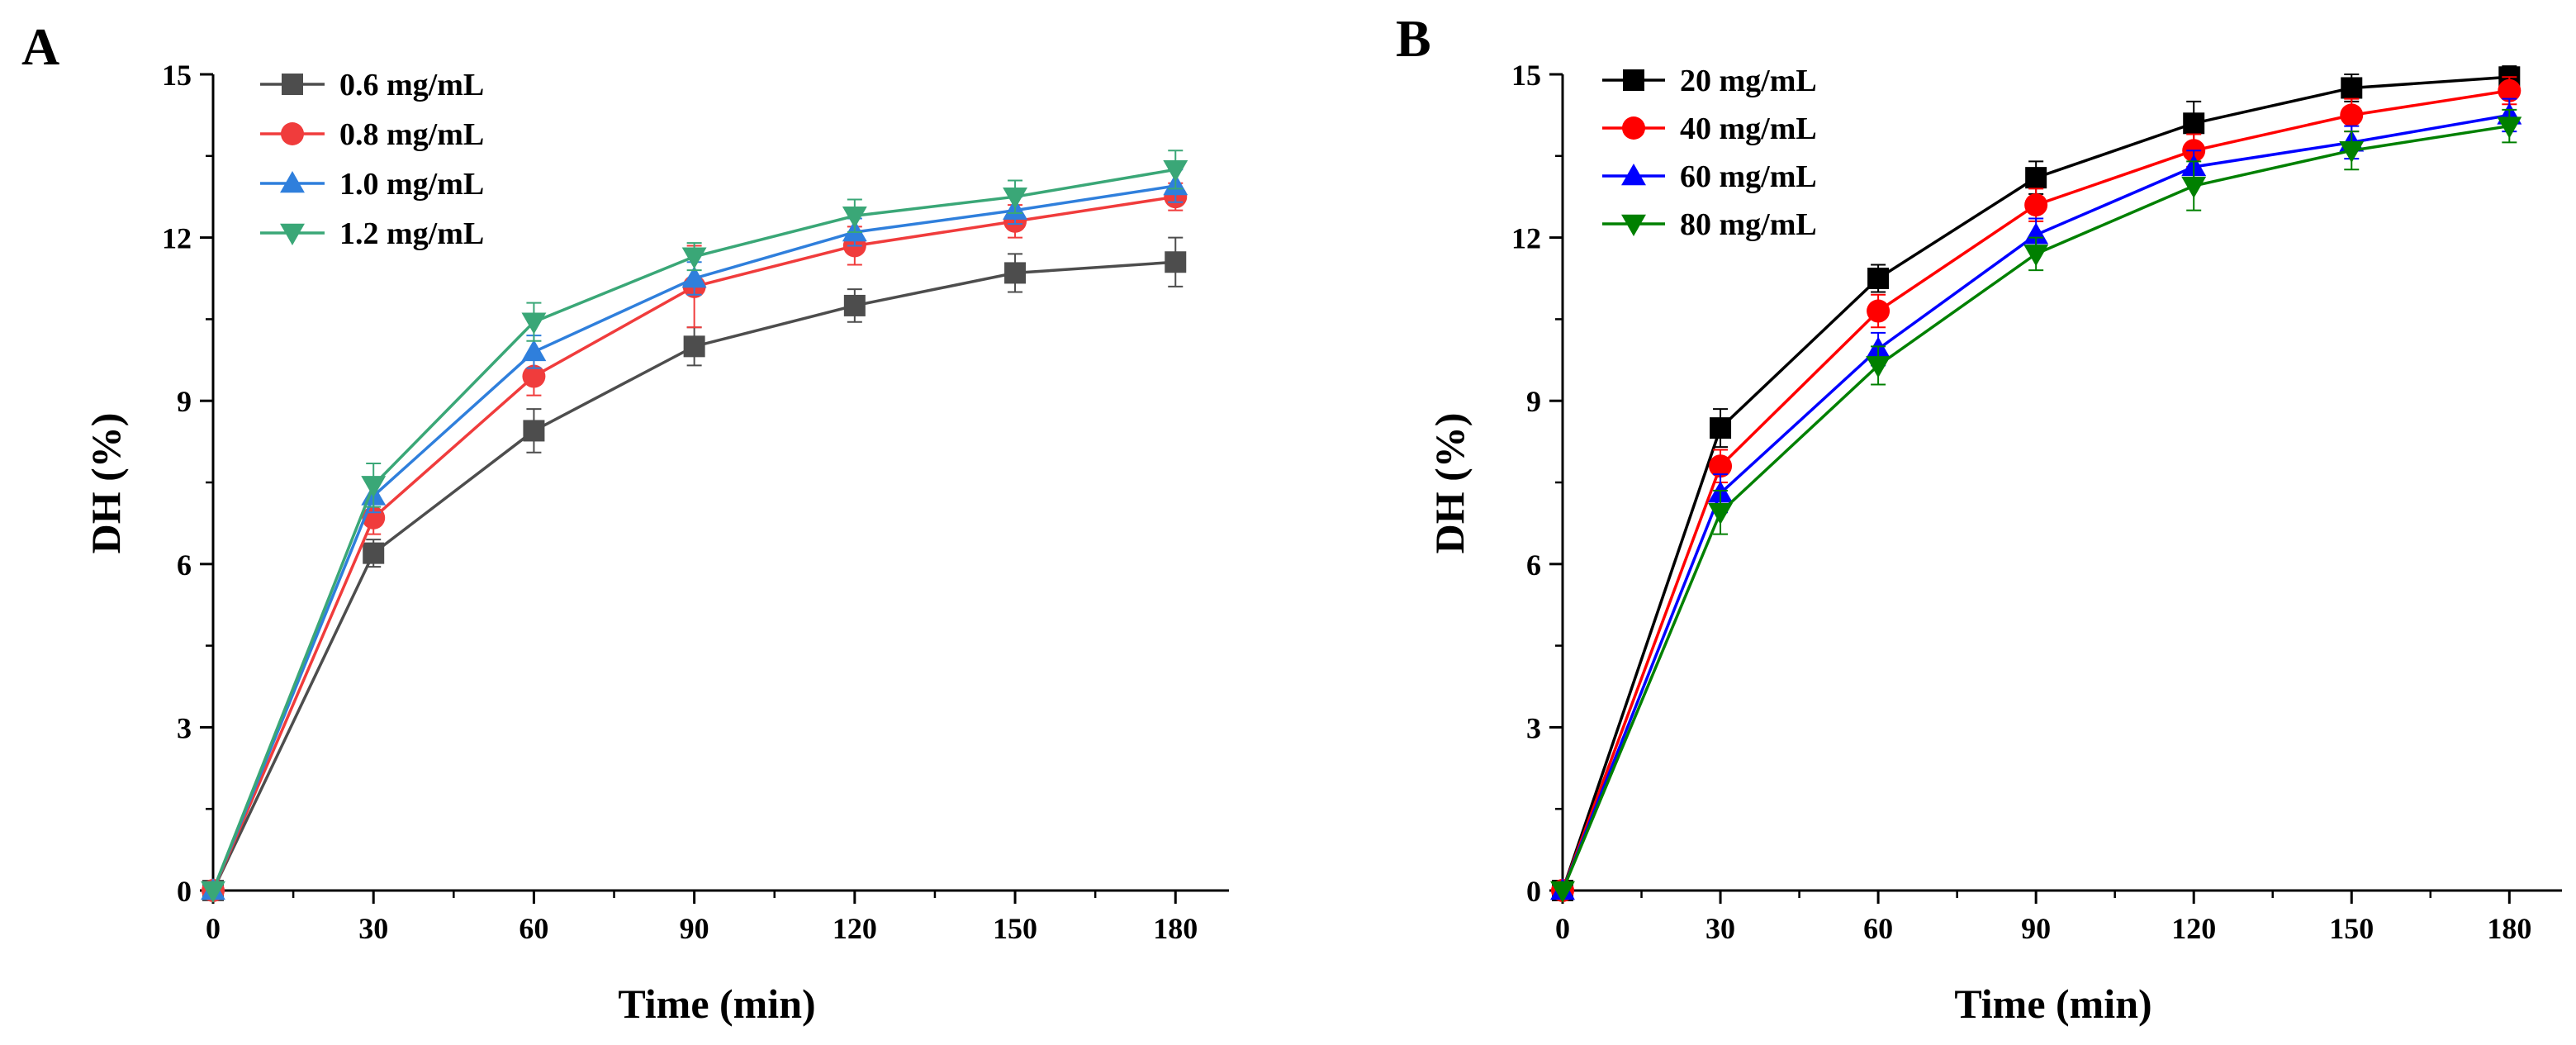 The image size is (2576, 1045). What do you see at coordinates (2351, 928) in the screenshot?
I see `panel-b-x-tick-label: 150` at bounding box center [2351, 928].